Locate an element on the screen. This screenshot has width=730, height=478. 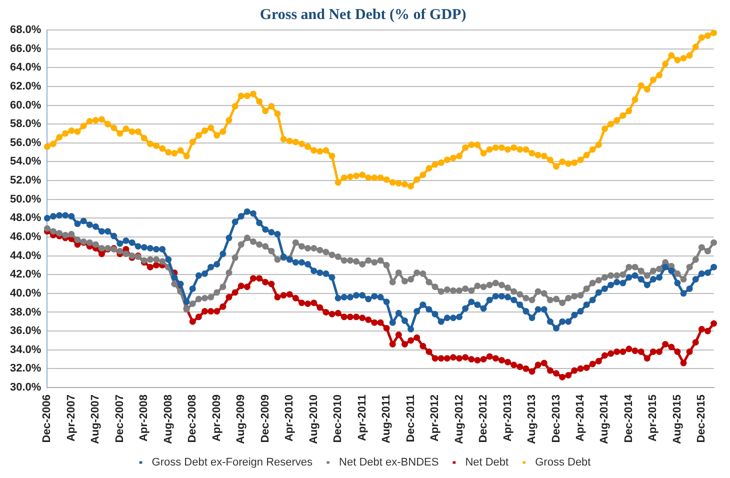
y-tick-label: 52.0% is located at coordinates (26, 180).